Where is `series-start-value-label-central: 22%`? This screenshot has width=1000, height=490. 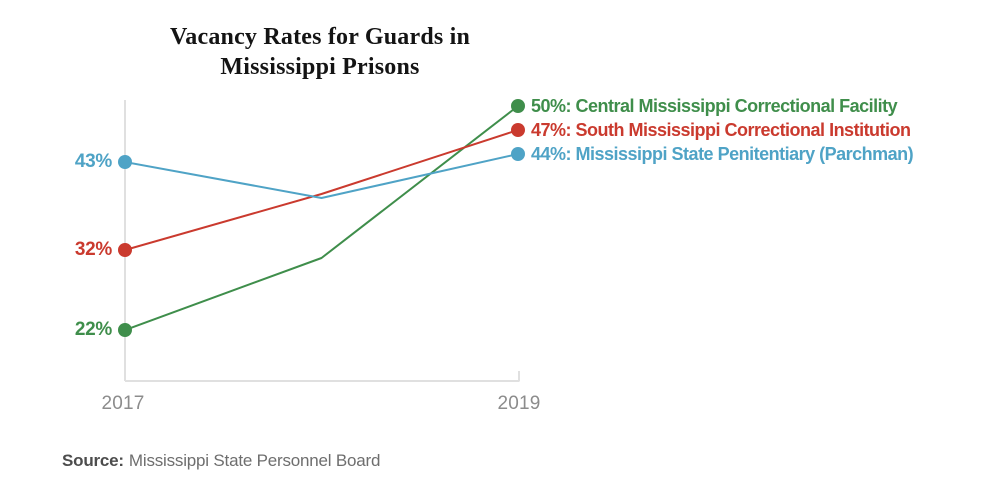
series-start-value-label-central: 22% is located at coordinates (93, 329).